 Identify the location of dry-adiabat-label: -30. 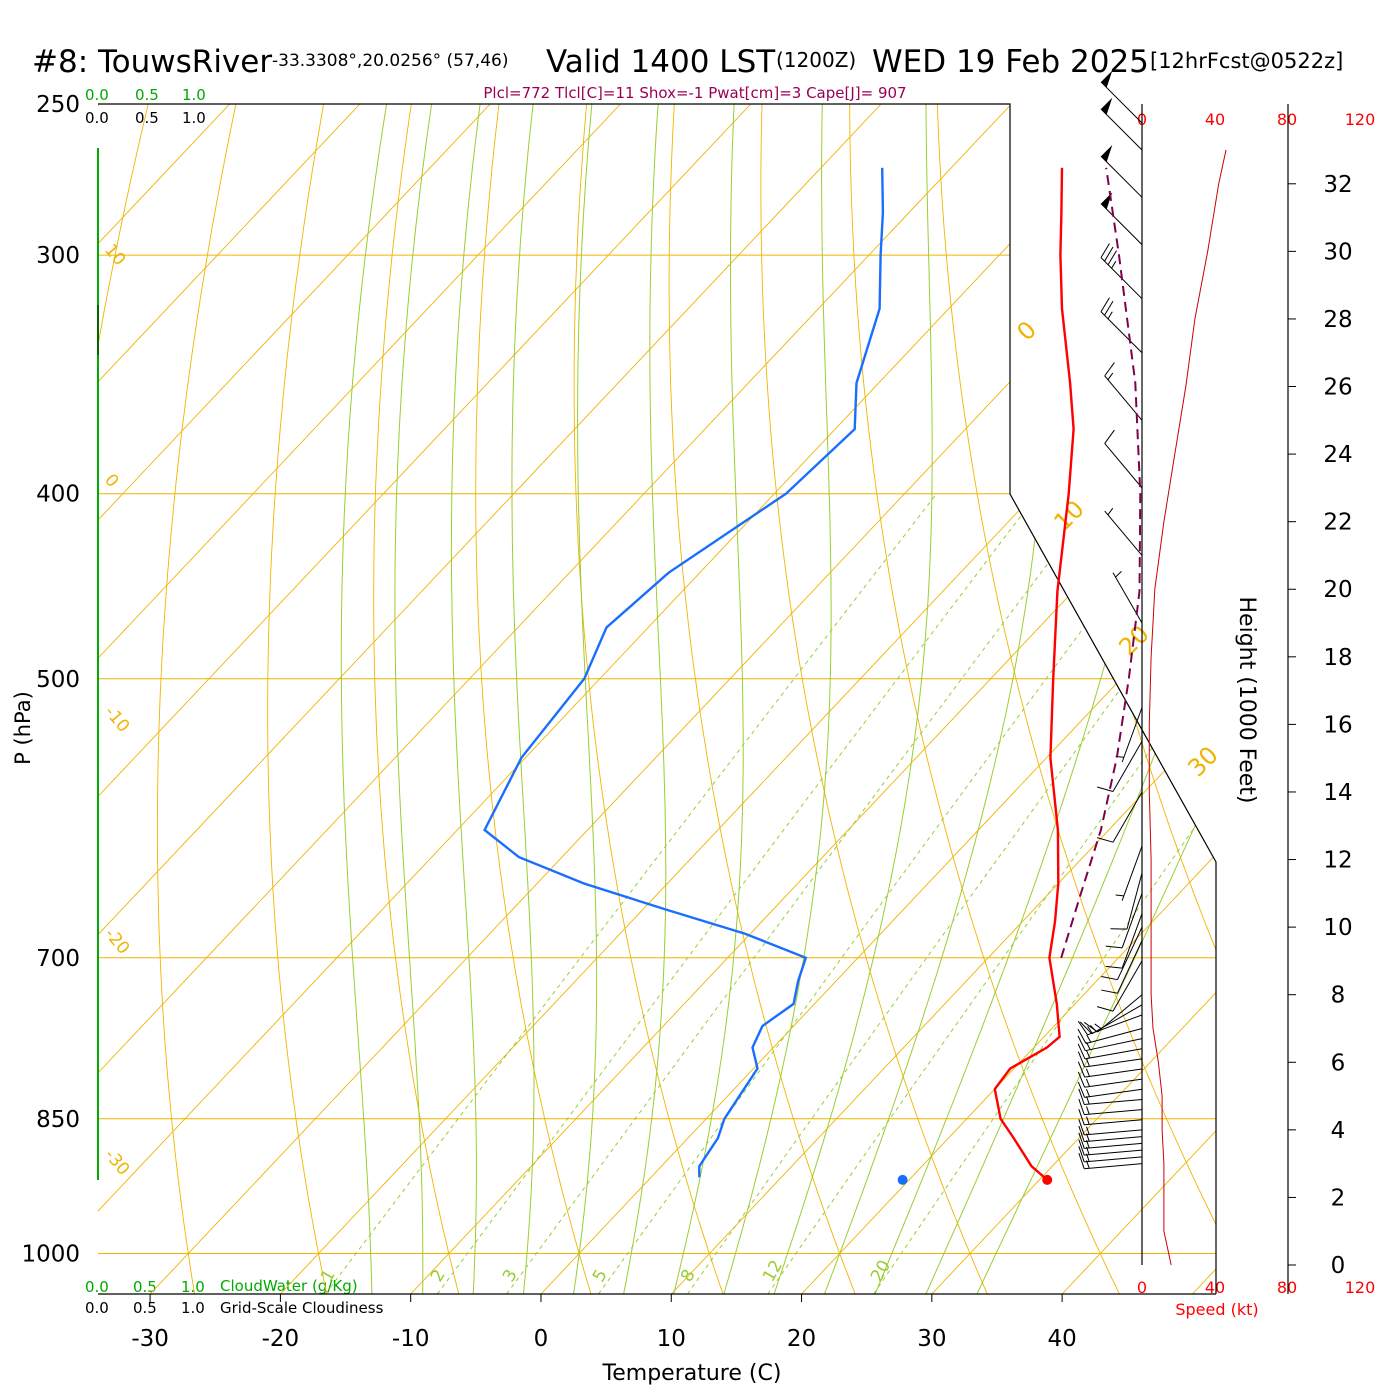
(116, 1162).